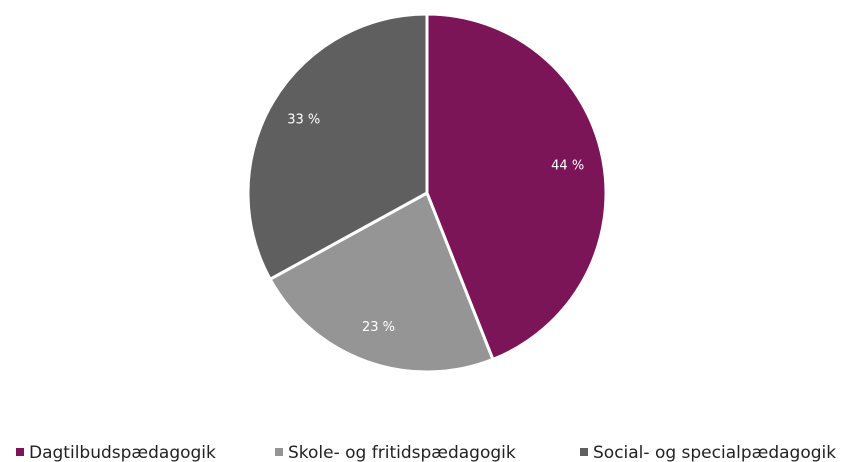 This screenshot has width=856, height=462. Describe the element at coordinates (378, 327) in the screenshot. I see `data-label: 23 %` at that location.